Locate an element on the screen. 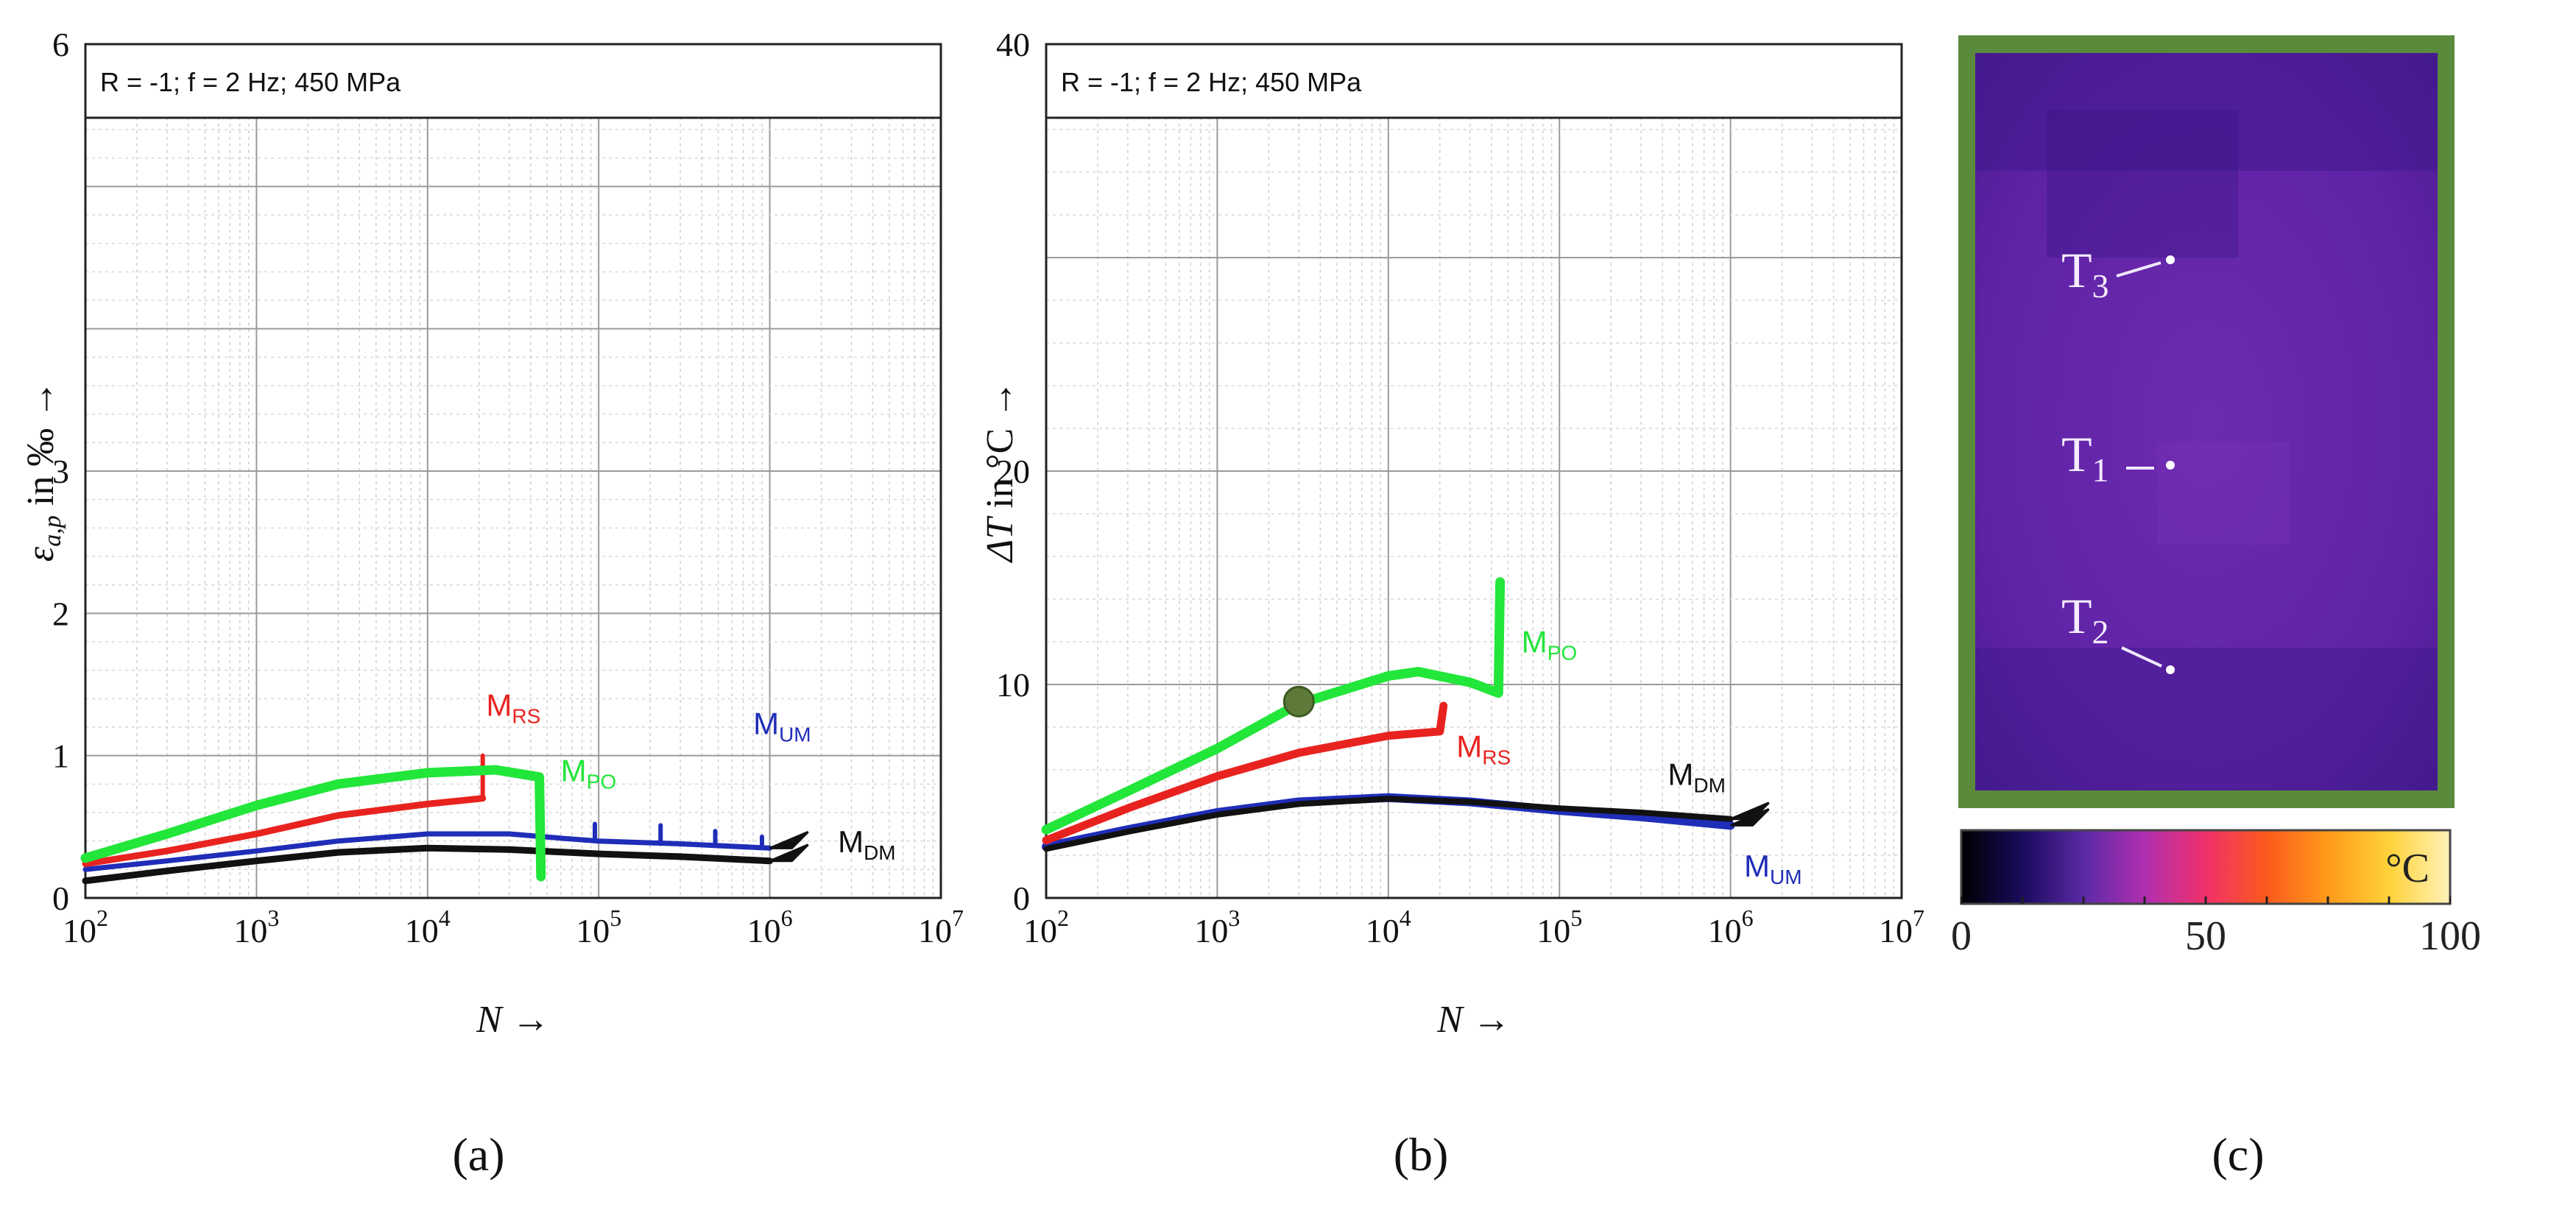  panel-b-title-box is located at coordinates (1474, 81).